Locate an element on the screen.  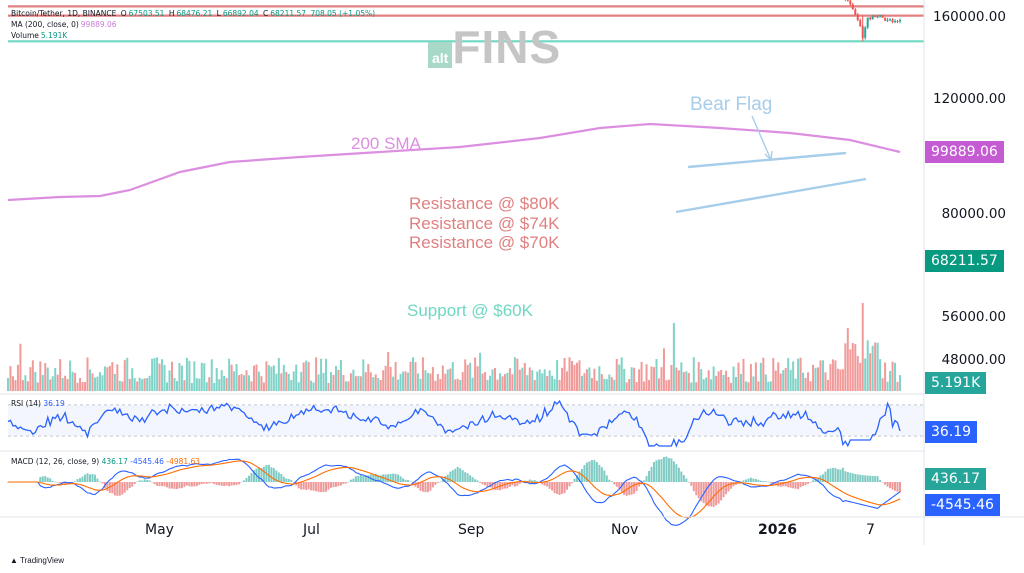
macd-tag: 436.17 is located at coordinates (955, 479).